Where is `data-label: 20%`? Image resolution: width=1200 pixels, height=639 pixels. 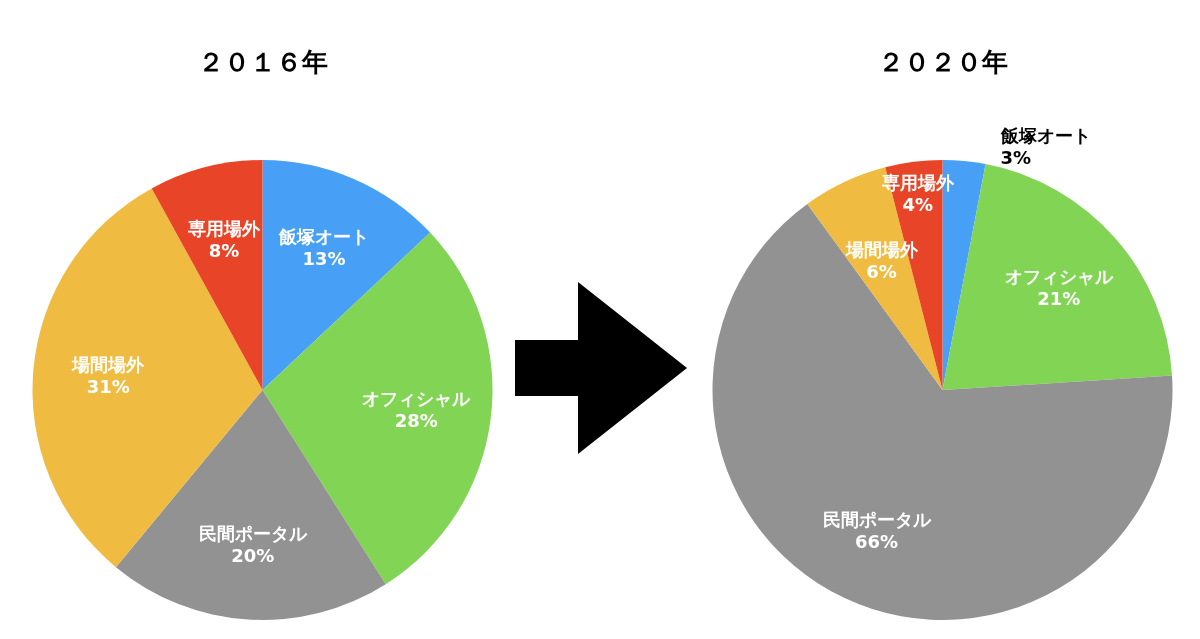
data-label: 20% is located at coordinates (253, 556).